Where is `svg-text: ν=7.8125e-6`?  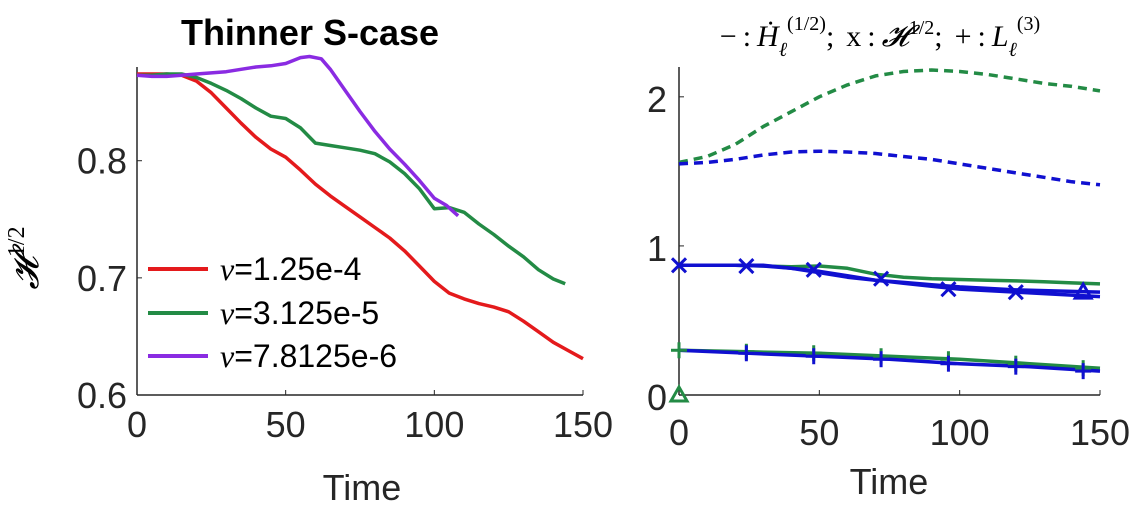
svg-text: ν=7.8125e-6 is located at coordinates (308, 356).